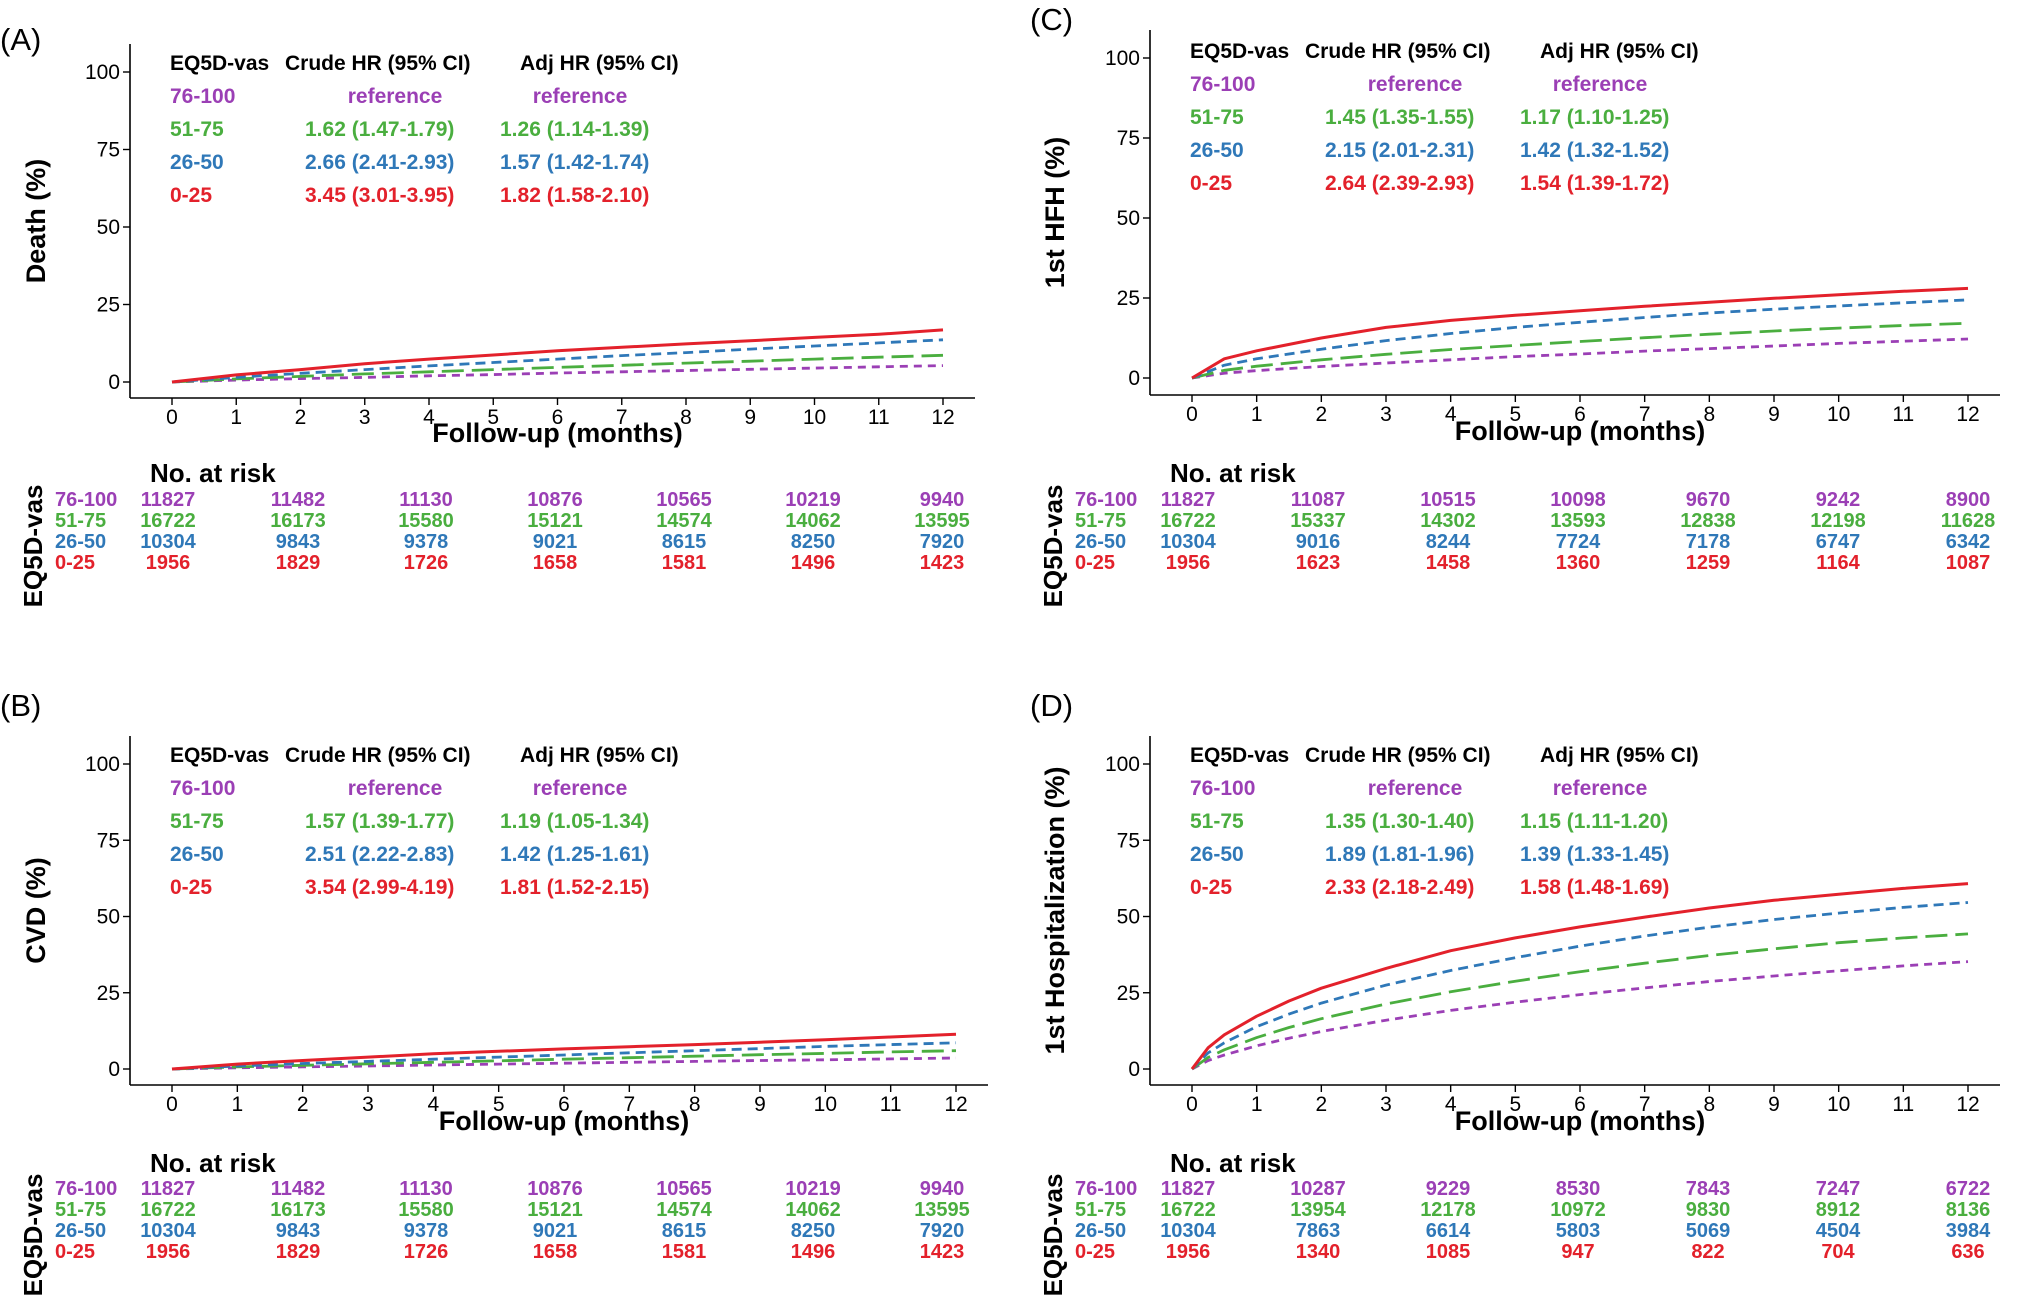 This screenshot has height=1300, width=2017. What do you see at coordinates (1968, 1231) in the screenshot?
I see `risk-cell: 3984` at bounding box center [1968, 1231].